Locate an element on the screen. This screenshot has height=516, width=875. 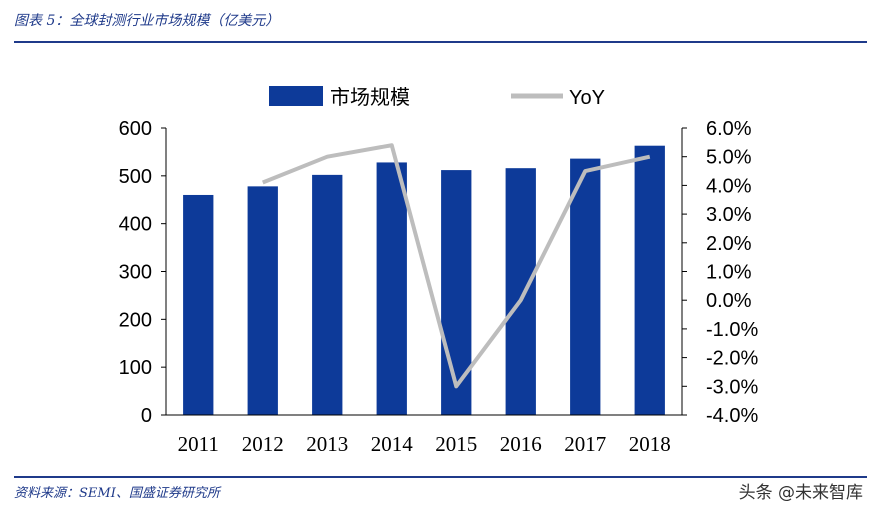
legend-label-bar: 市场规模 is located at coordinates (370, 97).